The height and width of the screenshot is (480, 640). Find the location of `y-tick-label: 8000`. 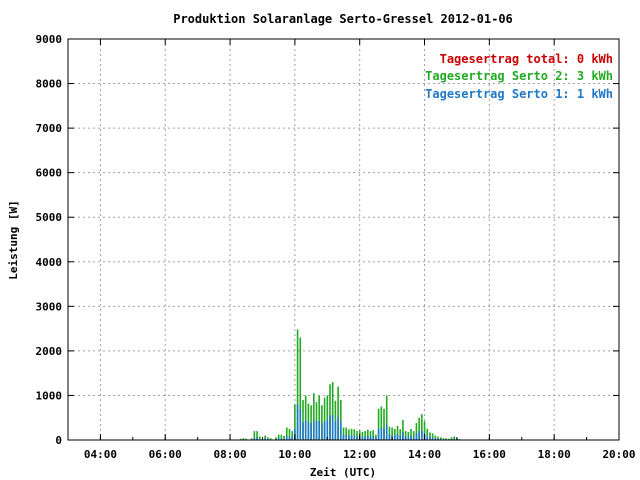

y-tick-label: 8000 is located at coordinates (49, 84).